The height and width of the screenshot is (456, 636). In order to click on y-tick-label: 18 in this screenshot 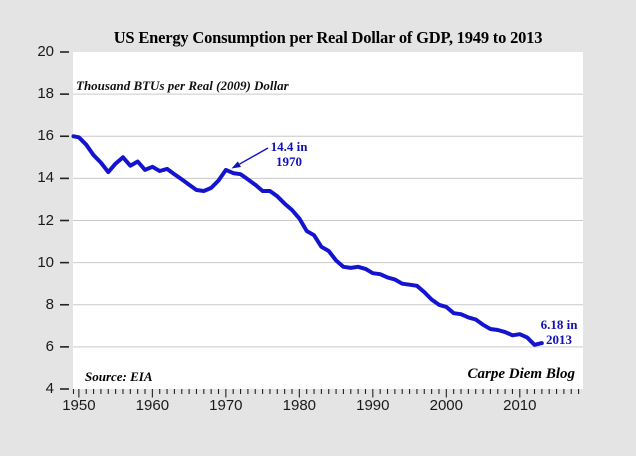, I will do `click(45, 94)`.